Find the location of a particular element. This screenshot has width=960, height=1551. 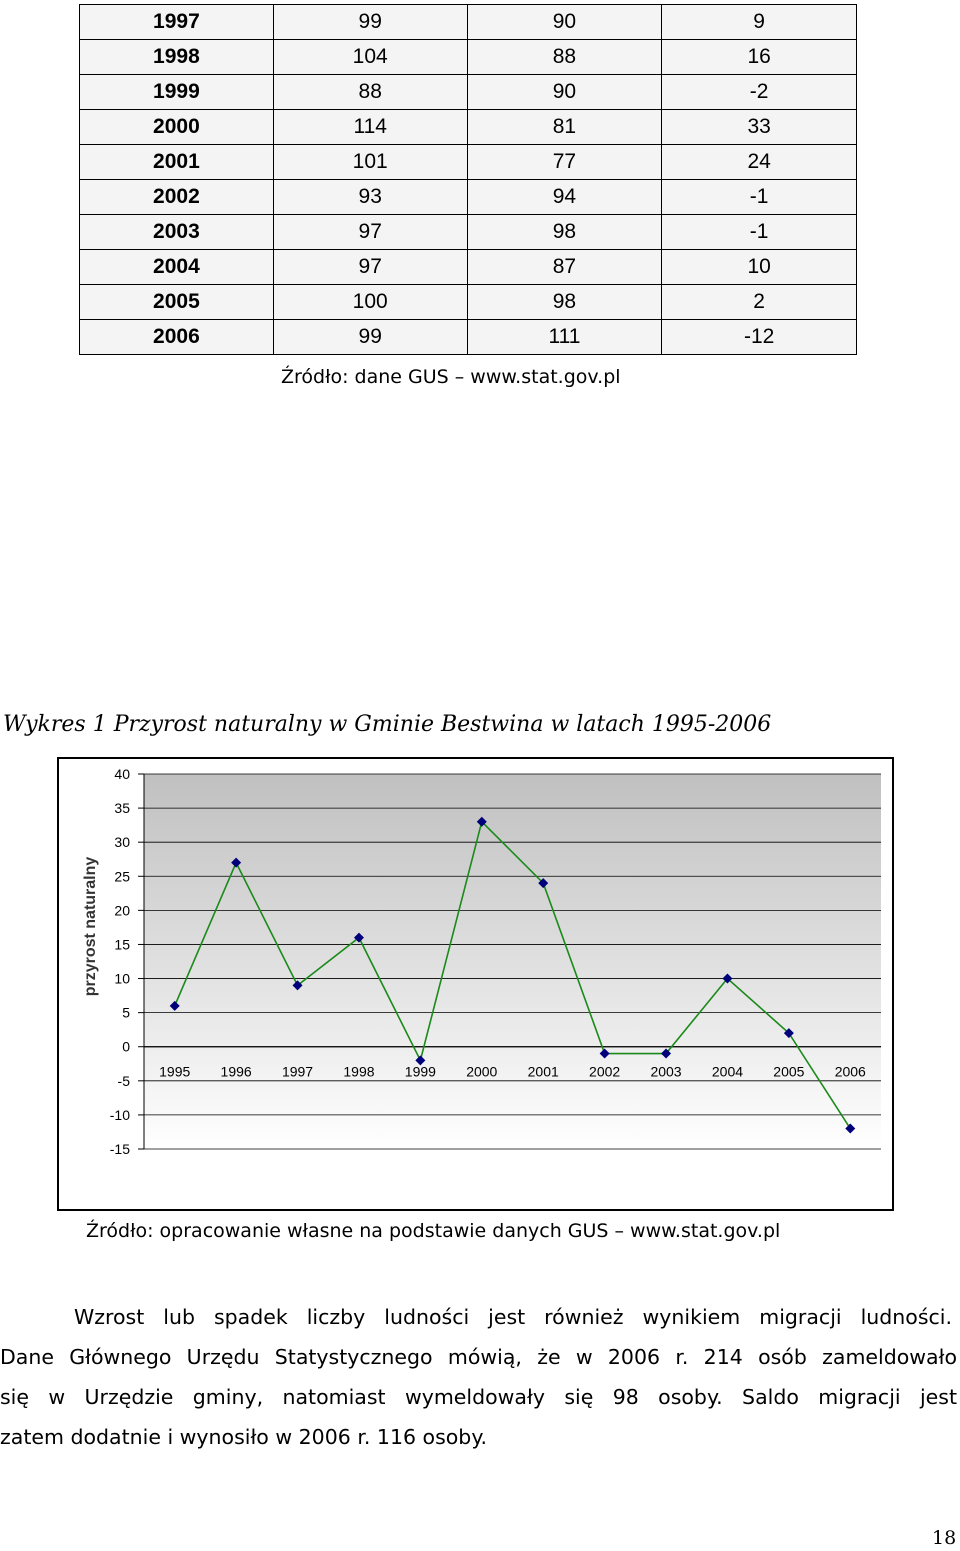

table-row: 2001 101 77 24 is located at coordinates (468, 162).